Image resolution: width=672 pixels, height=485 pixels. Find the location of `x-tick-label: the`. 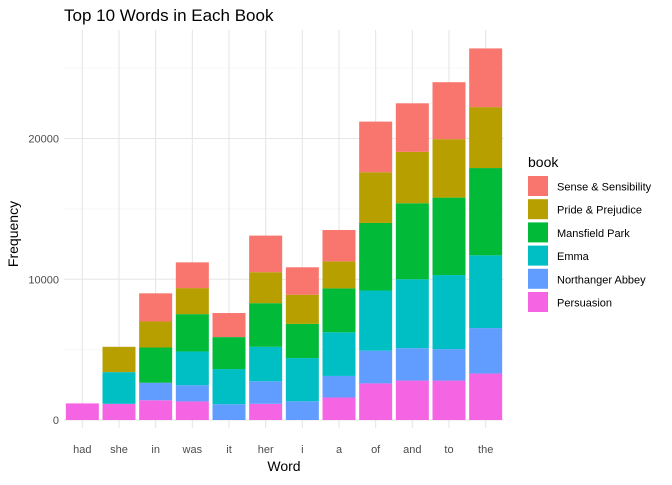

x-tick-label: the is located at coordinates (485, 450).